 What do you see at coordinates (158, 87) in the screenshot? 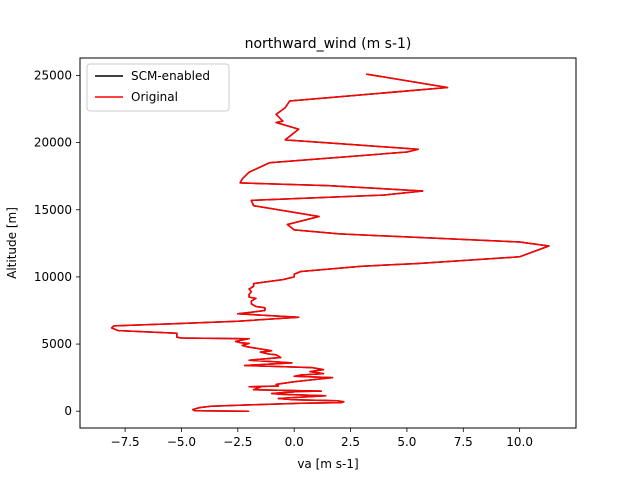
I see `legend: SCM-enabled Original` at bounding box center [158, 87].